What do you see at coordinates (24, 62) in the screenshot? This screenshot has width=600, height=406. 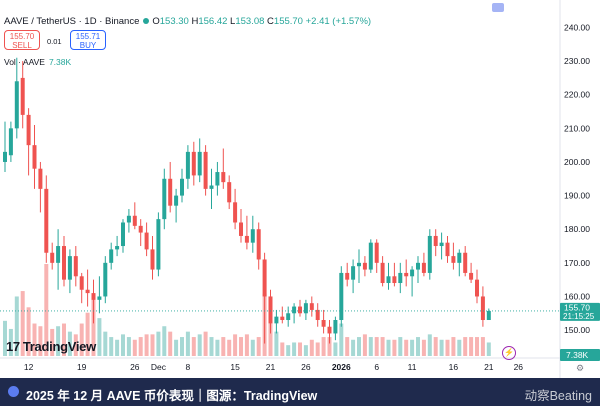 I see `volume-label: Vol · AAVE` at bounding box center [24, 62].